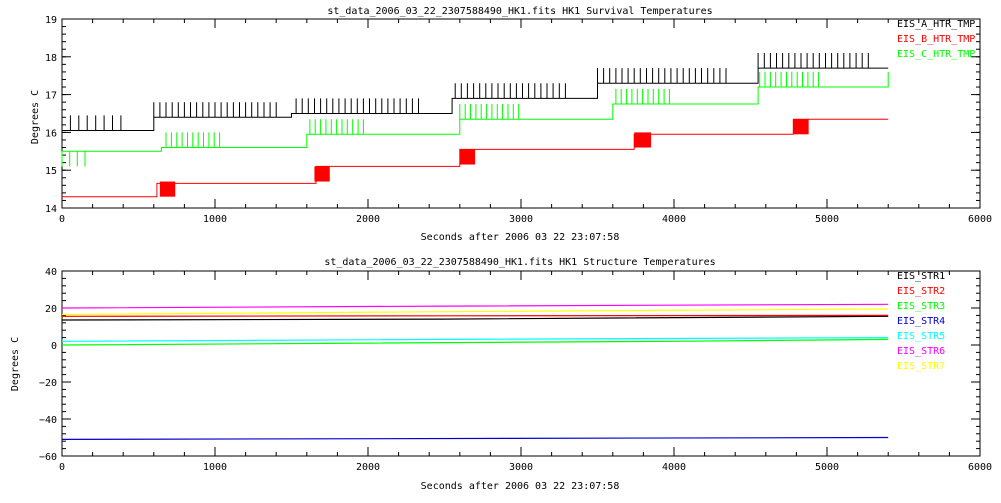 Image resolution: width=1001 pixels, height=503 pixels. Describe the element at coordinates (51, 309) in the screenshot. I see `y-tick-label: 20` at that location.